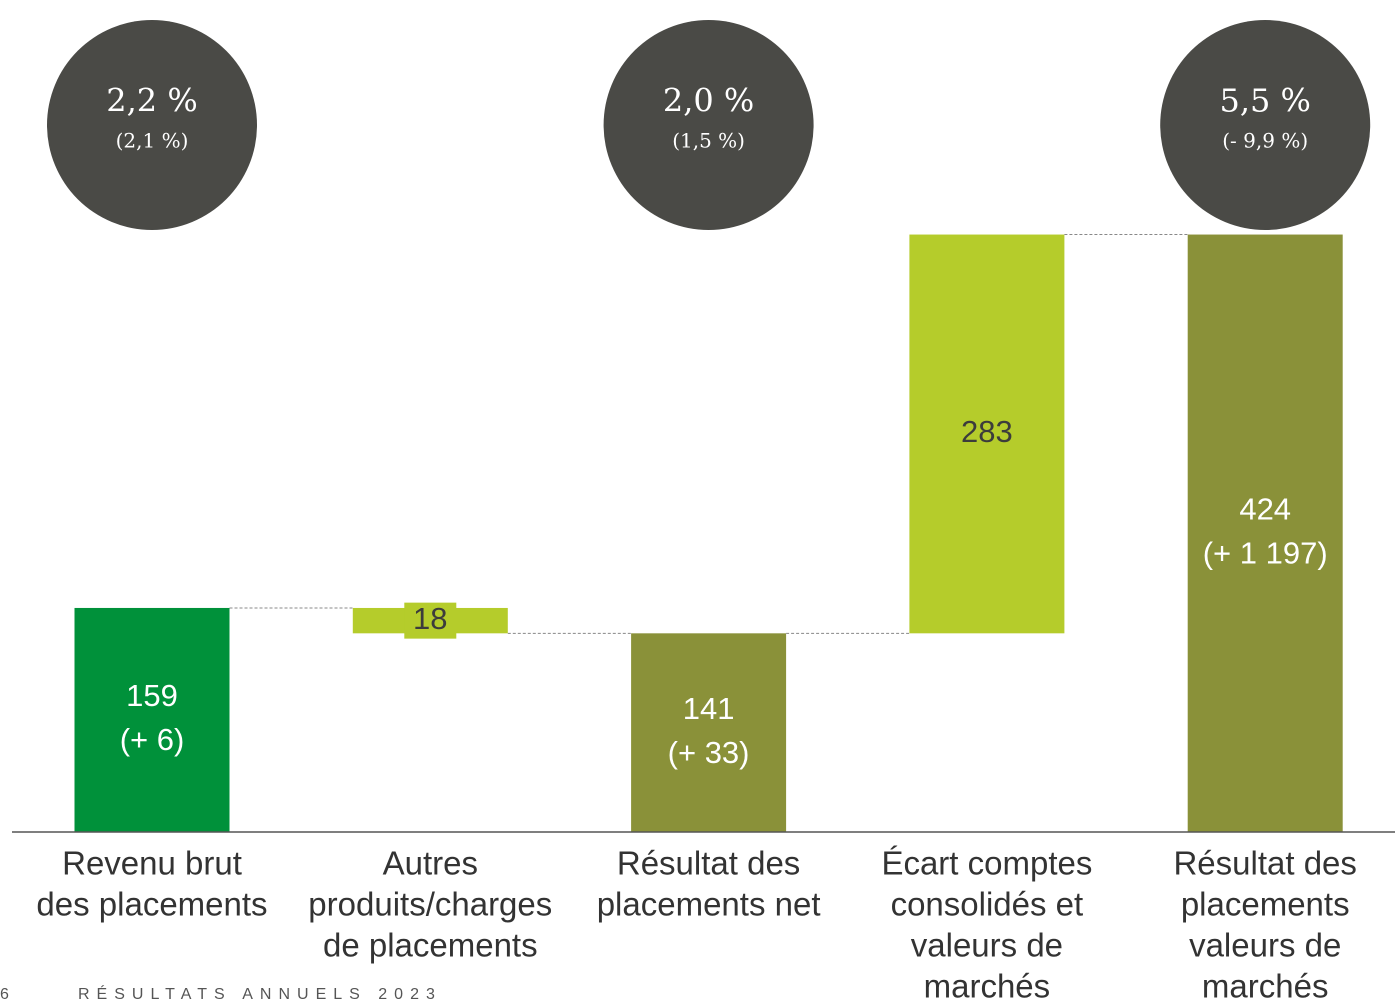  I want to click on change-label: (+ 33), so click(709, 752).